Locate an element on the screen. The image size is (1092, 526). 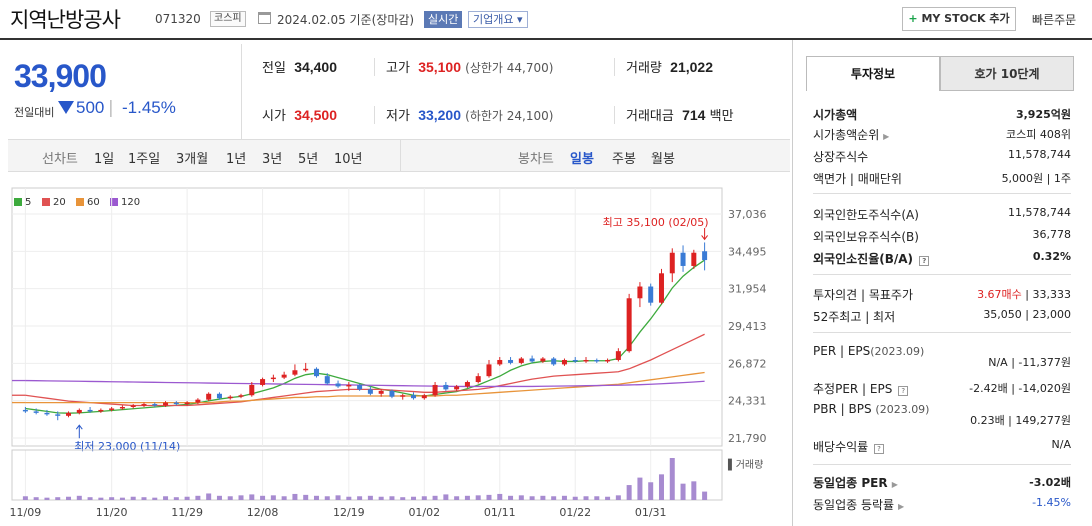
legend-swatch is located at coordinates (18, 202).